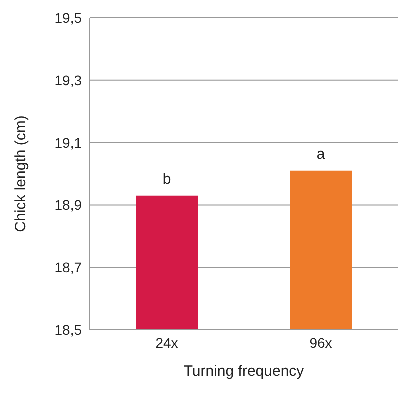 The height and width of the screenshot is (400, 417). Describe the element at coordinates (68, 268) in the screenshot. I see `y-tick-label: 18,7` at that location.